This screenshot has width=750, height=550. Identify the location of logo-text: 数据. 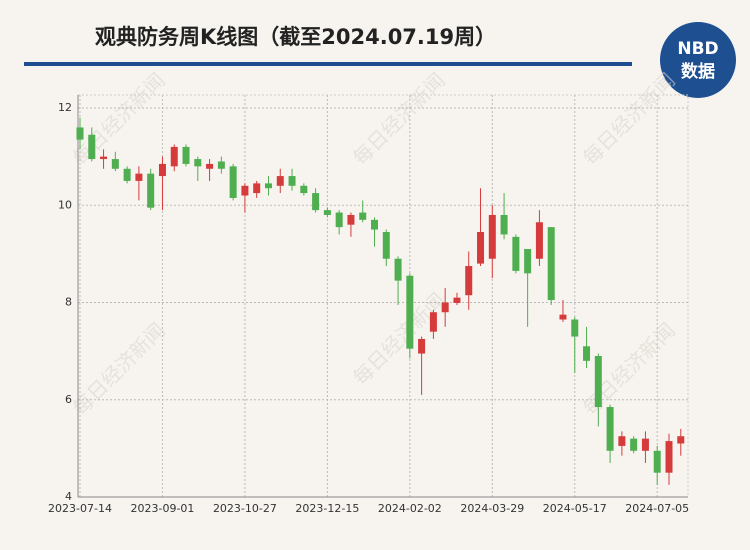
(698, 71).